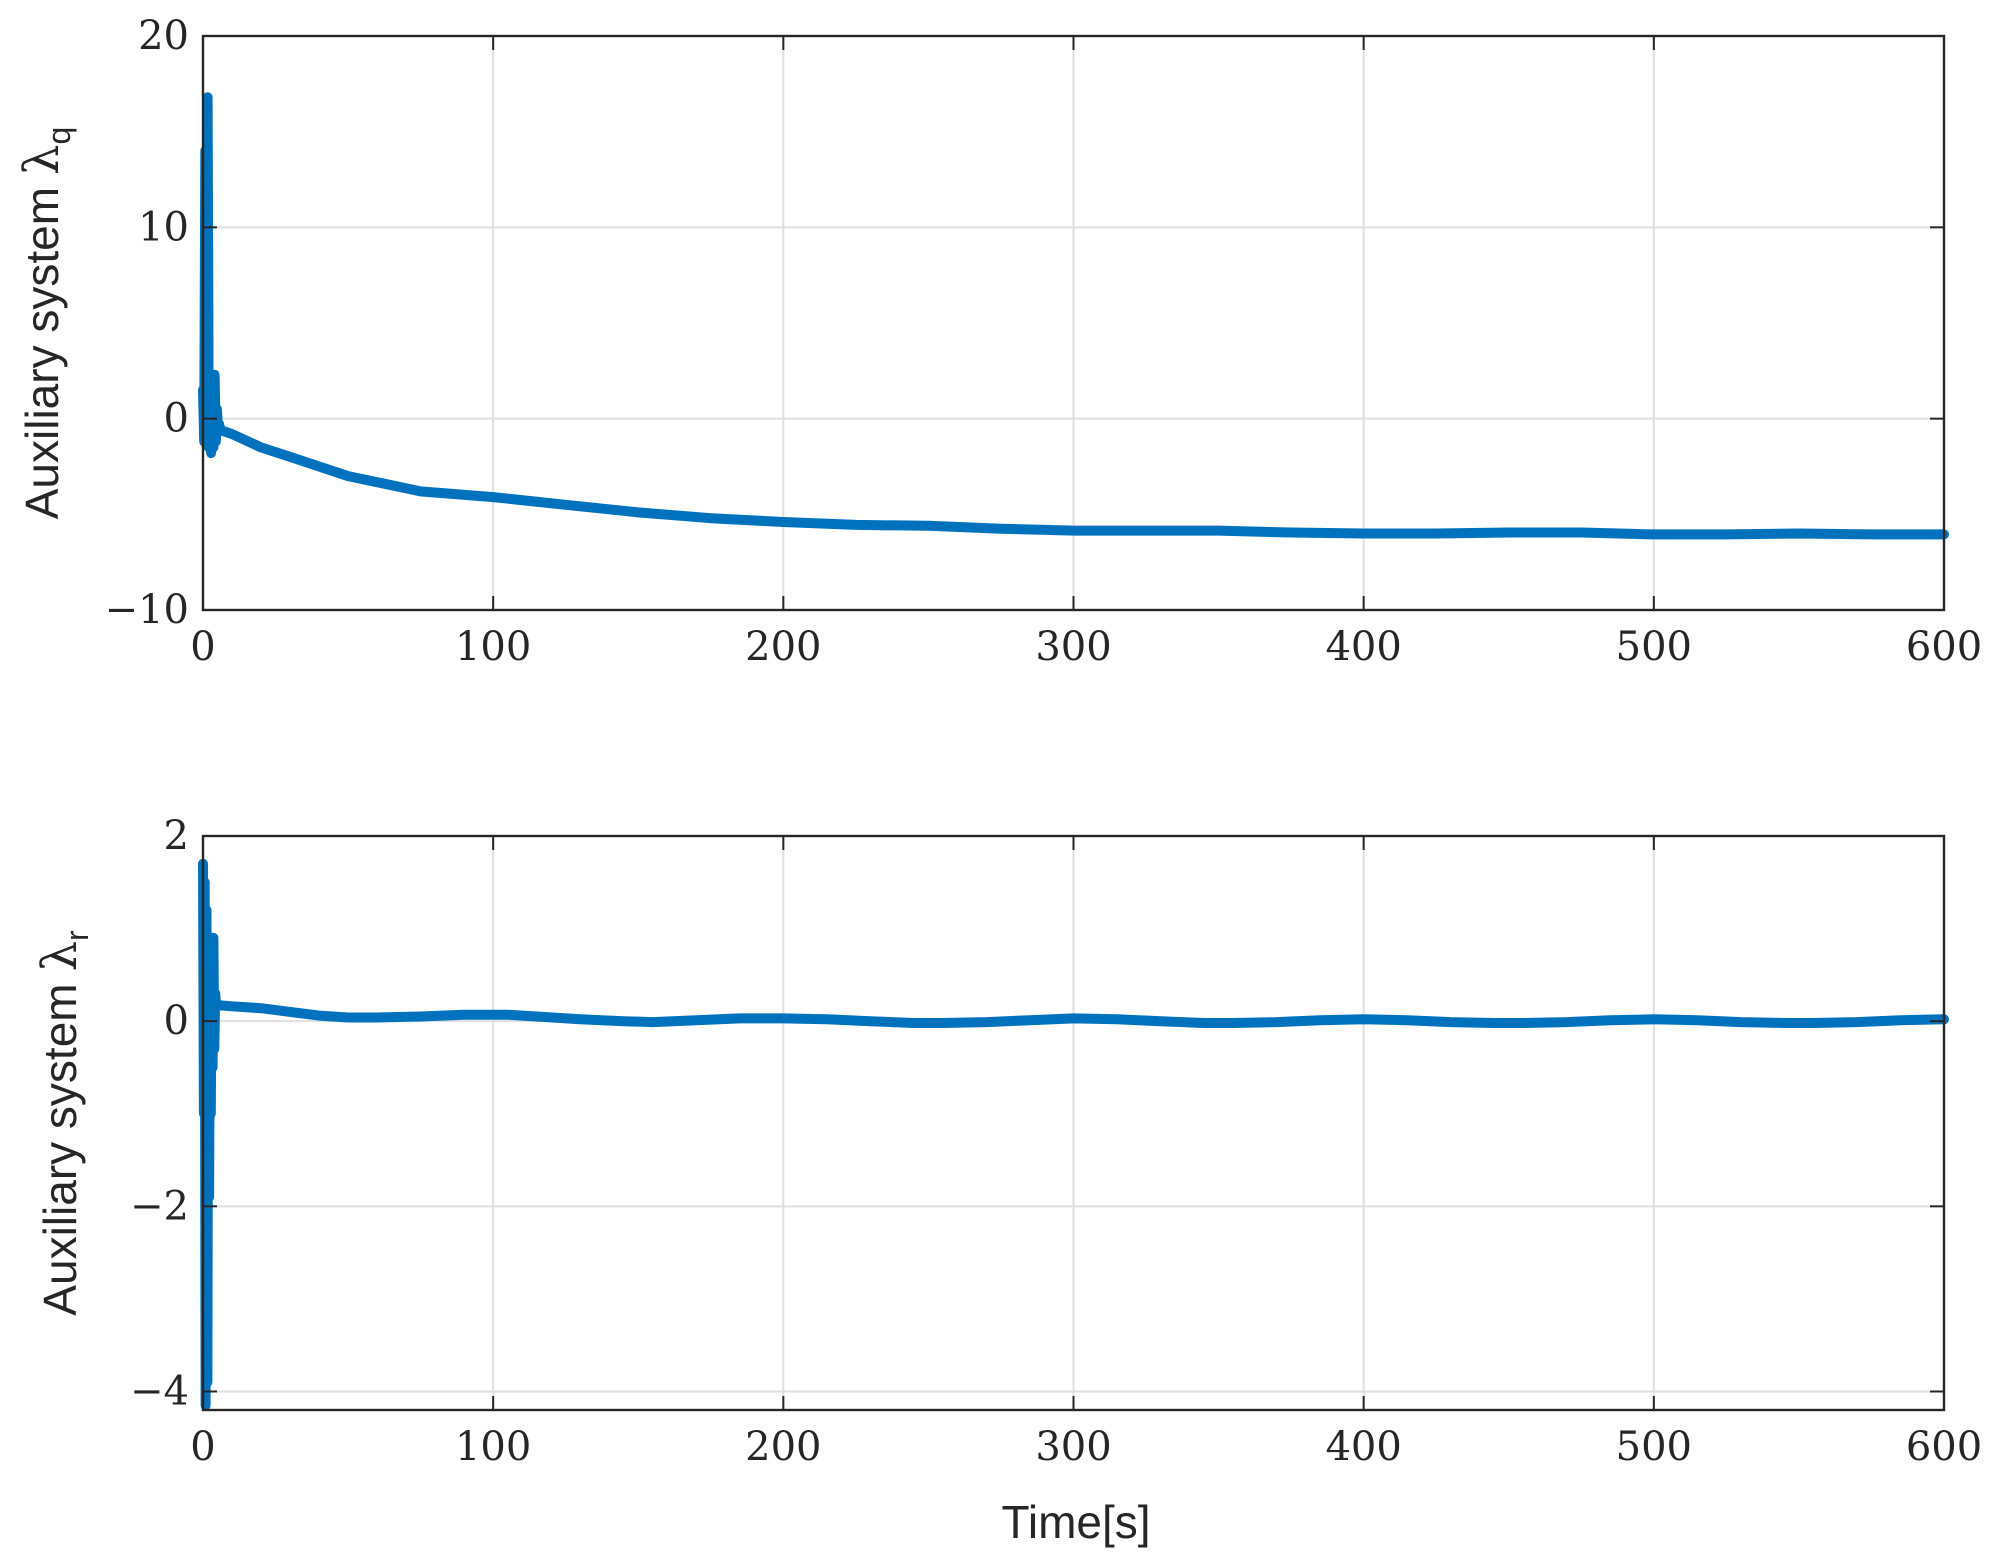 This screenshot has width=1992, height=1566. What do you see at coordinates (493, 647) in the screenshot?
I see `top-xtick-label-100: 100` at bounding box center [493, 647].